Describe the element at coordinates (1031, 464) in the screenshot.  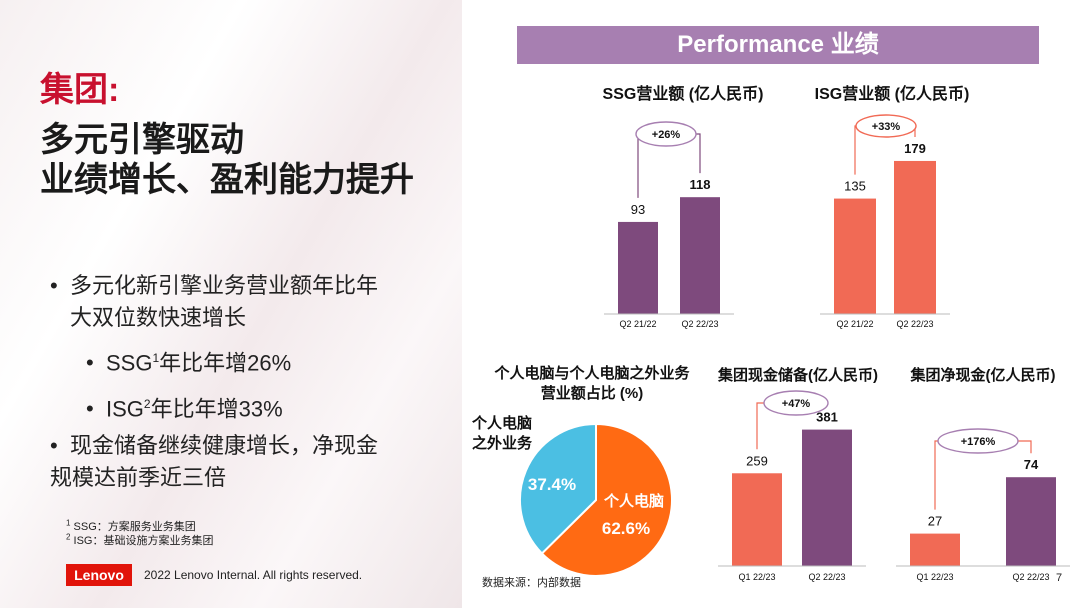
I see `netcash-value-label-2: 74` at that location.